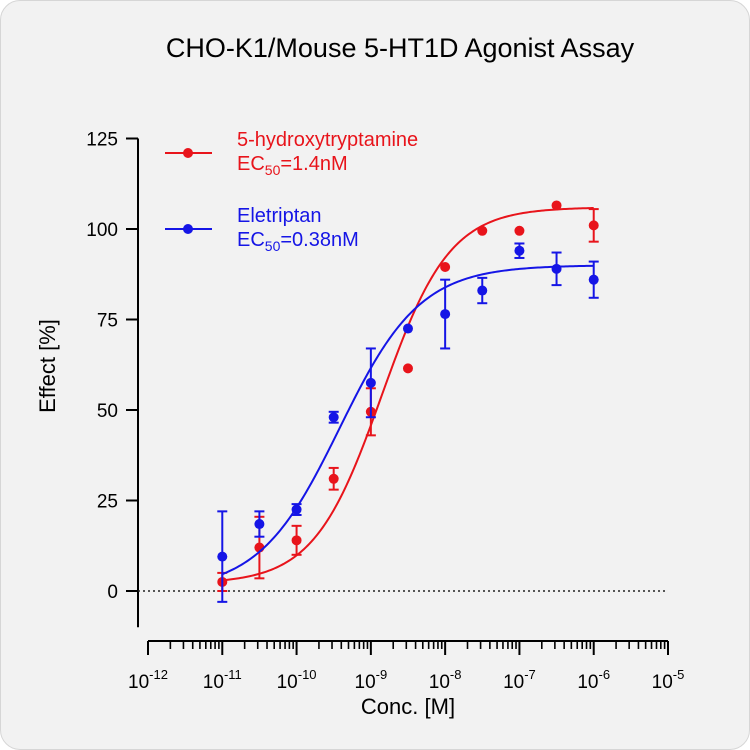 The width and height of the screenshot is (750, 750). What do you see at coordinates (445, 680) in the screenshot?
I see `x-tick-label: 10⁻⁸` at bounding box center [445, 680].